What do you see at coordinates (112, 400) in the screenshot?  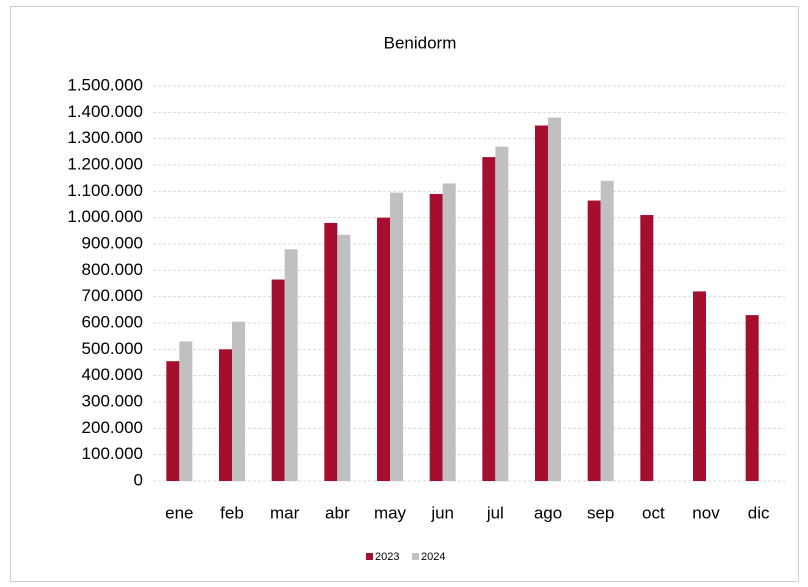 I see `y-tick-label: 300.000` at bounding box center [112, 400].